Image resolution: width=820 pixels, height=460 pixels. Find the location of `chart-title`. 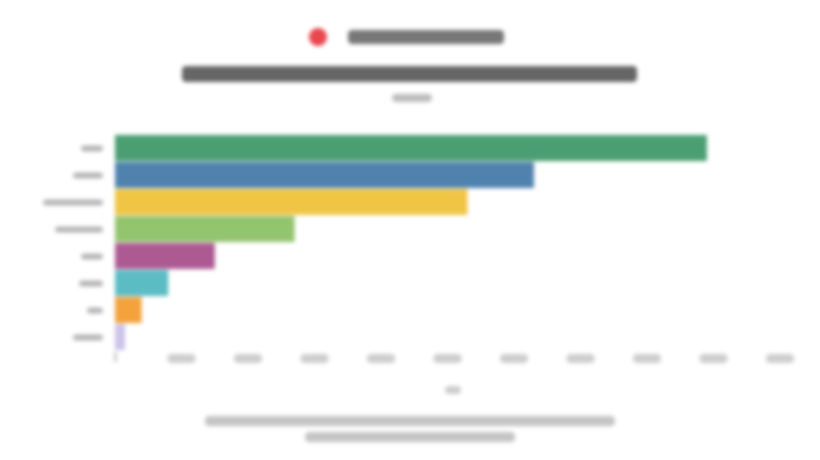

chart-title is located at coordinates (409, 74).